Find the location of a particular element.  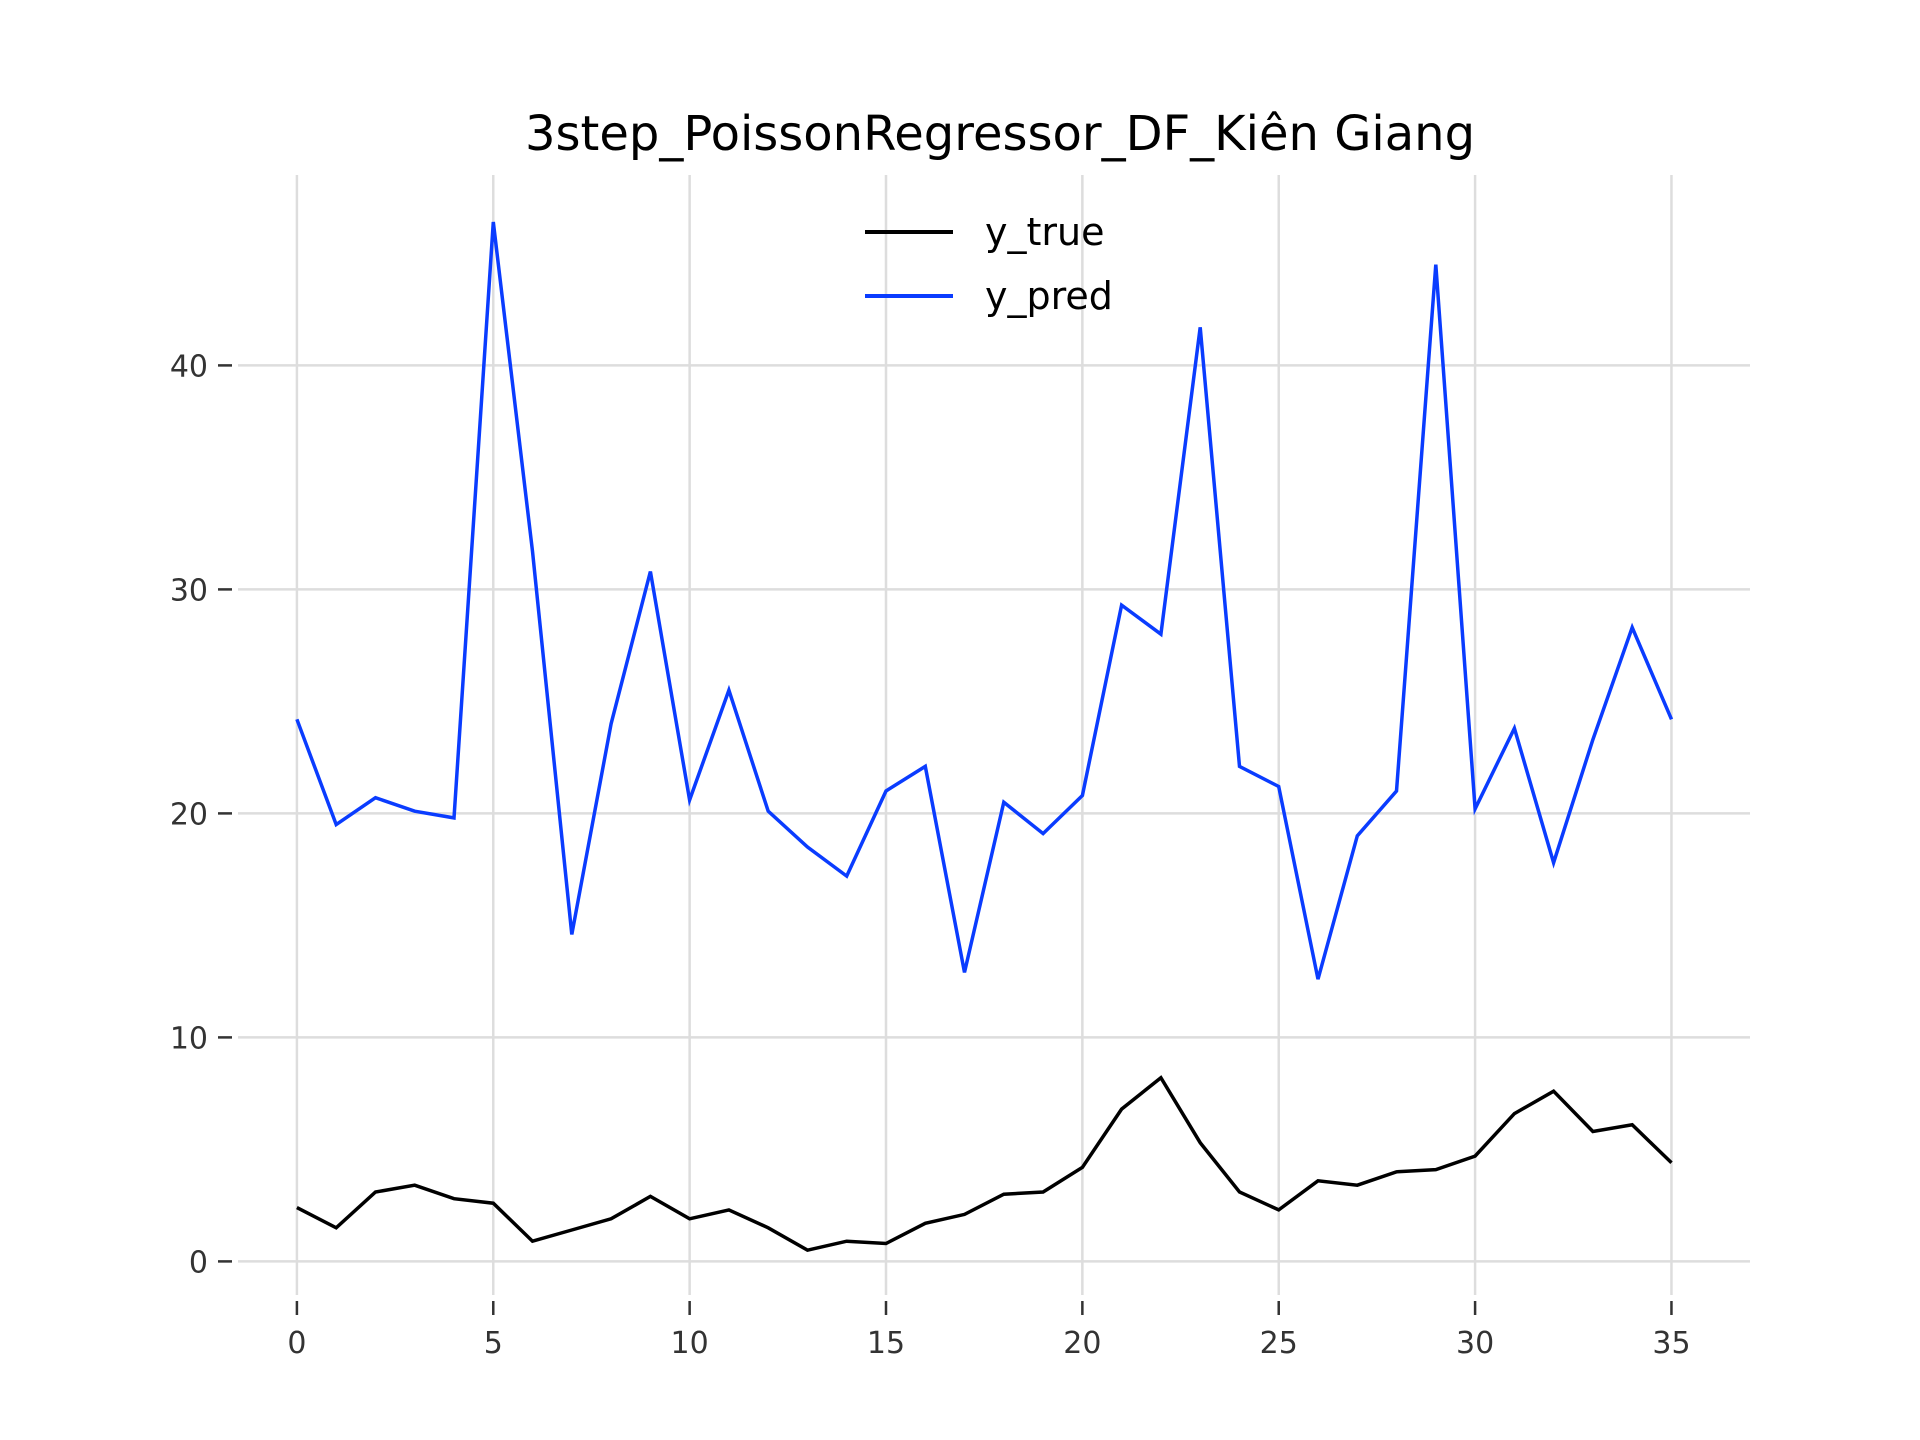

y-tick-label: 10 is located at coordinates (189, 1038).